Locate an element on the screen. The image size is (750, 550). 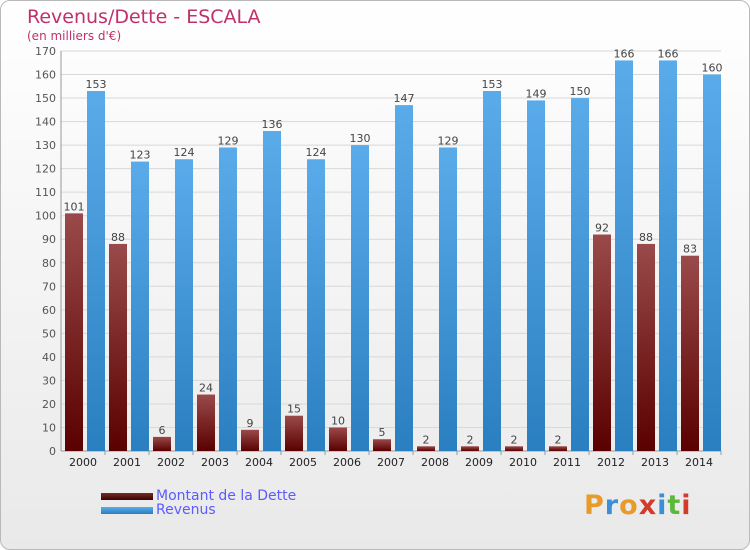
y-tick-label: 100 is located at coordinates (45, 216).